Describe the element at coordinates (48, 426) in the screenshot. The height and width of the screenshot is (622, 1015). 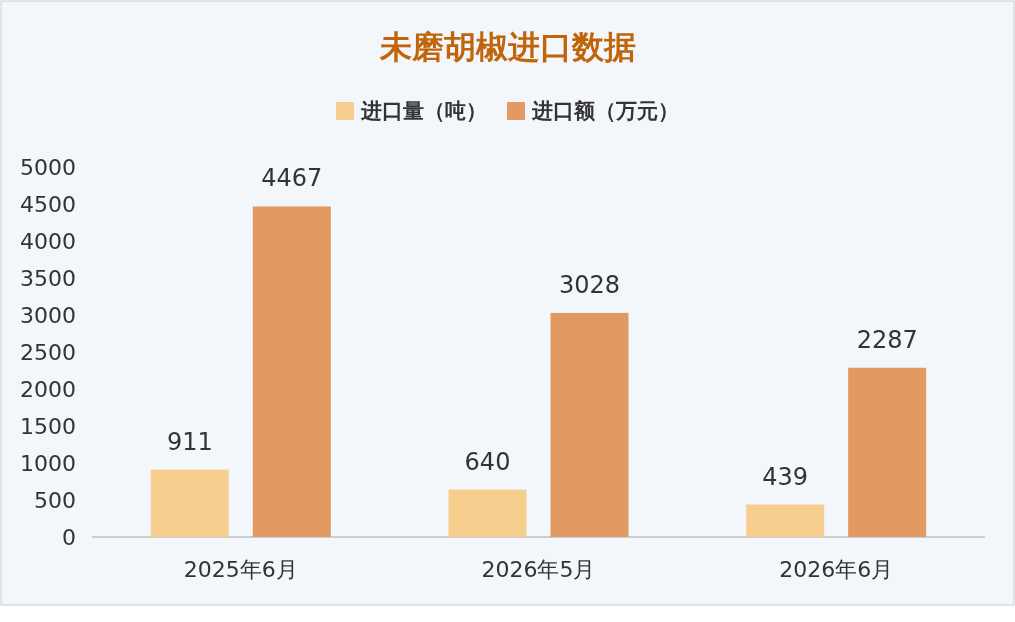
I see `y-tick-label: 1500` at that location.